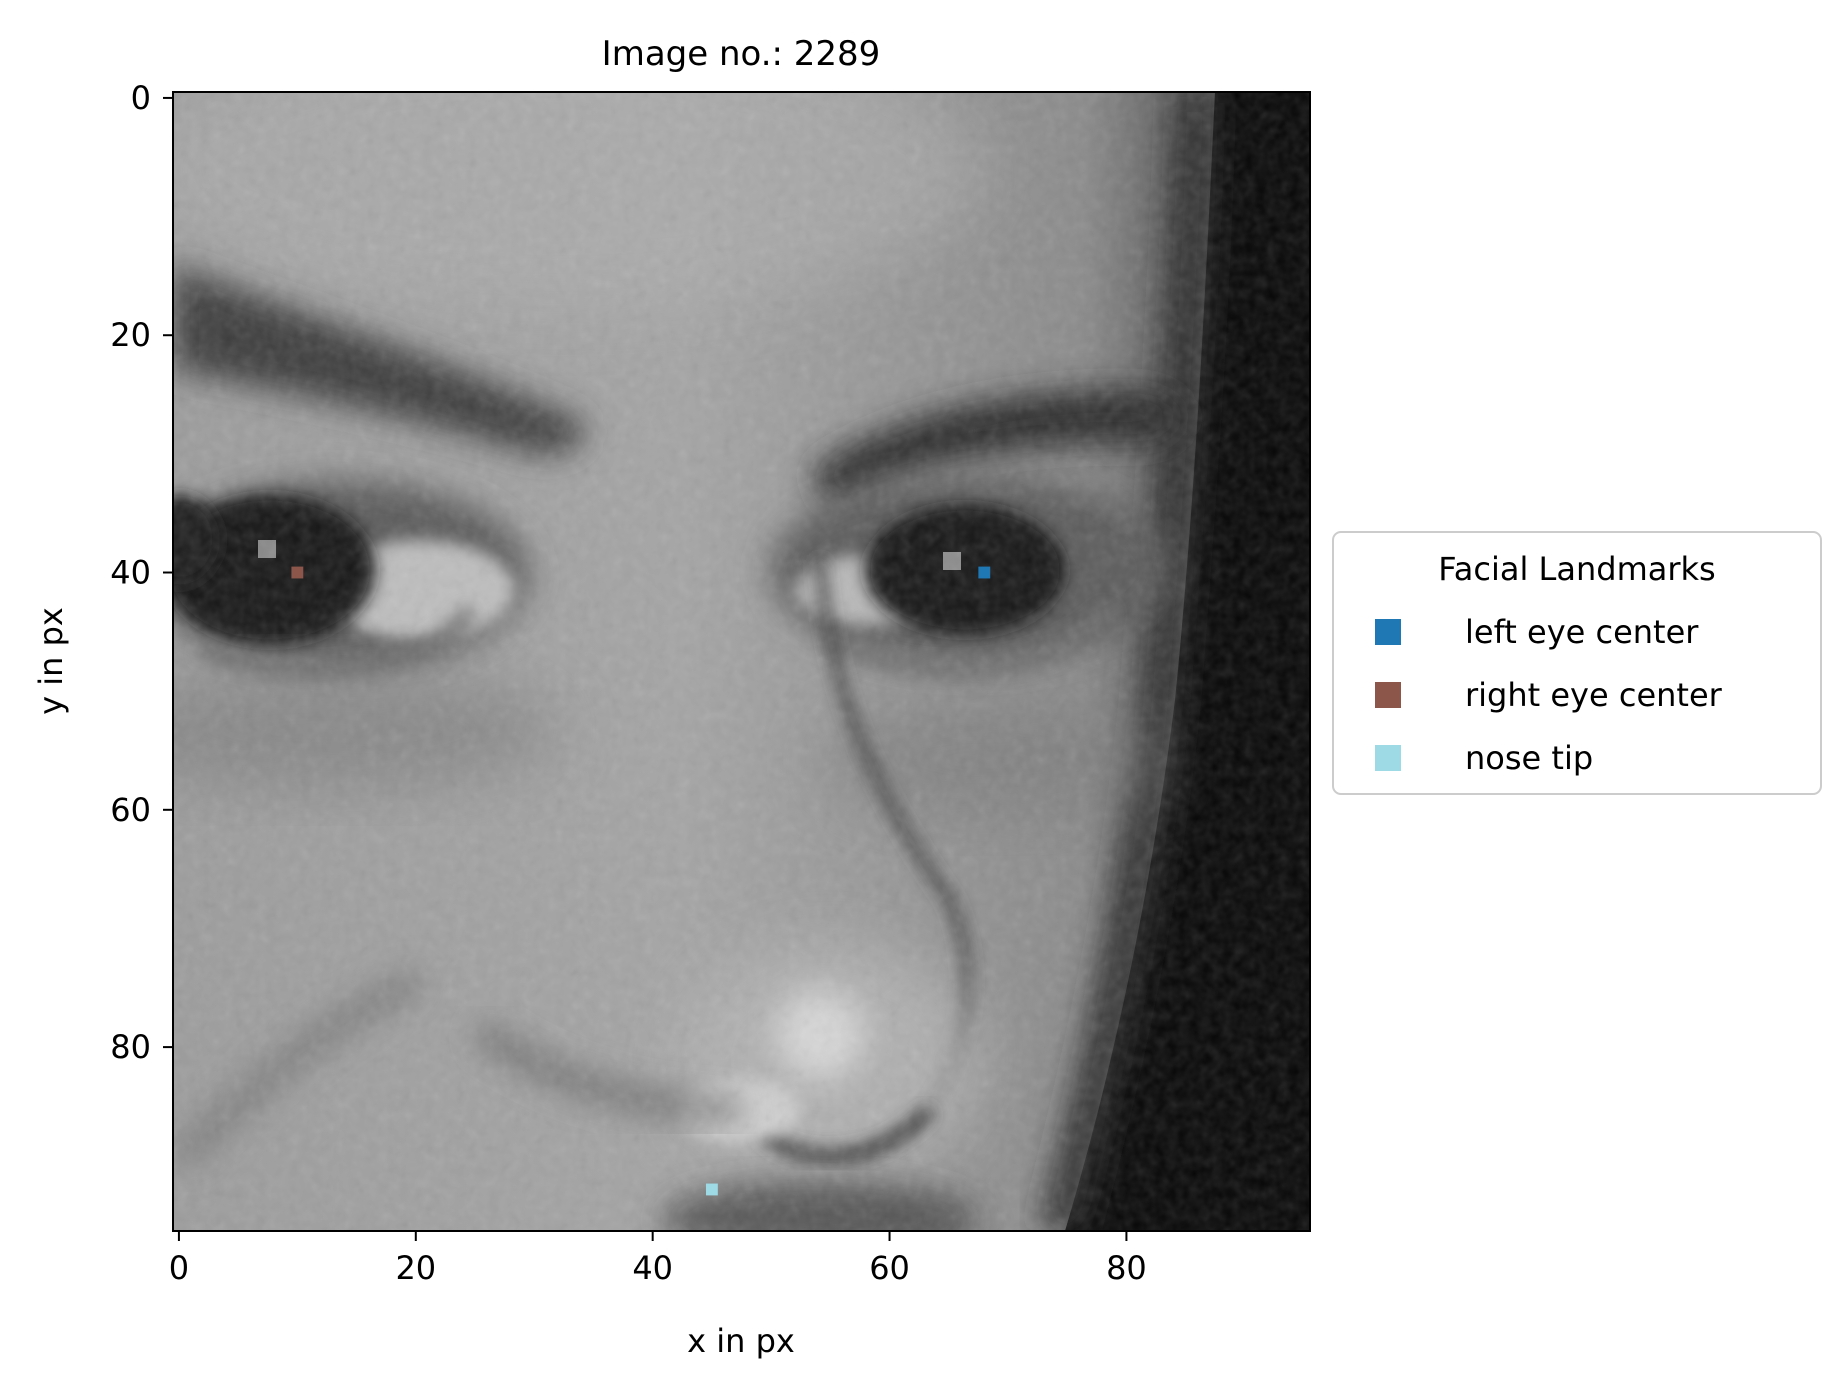 This screenshot has height=1385, width=1838. What do you see at coordinates (741, 54) in the screenshot?
I see `chart-title: Image no.: 2289` at bounding box center [741, 54].